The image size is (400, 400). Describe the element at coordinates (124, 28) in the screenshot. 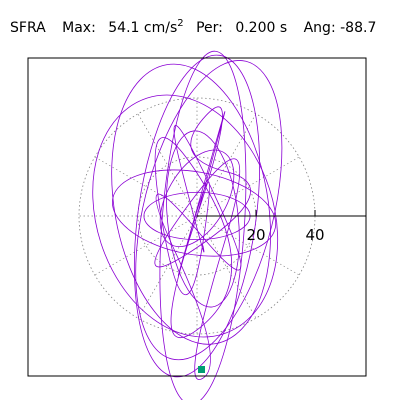

I see `max-value: 54.1` at that location.